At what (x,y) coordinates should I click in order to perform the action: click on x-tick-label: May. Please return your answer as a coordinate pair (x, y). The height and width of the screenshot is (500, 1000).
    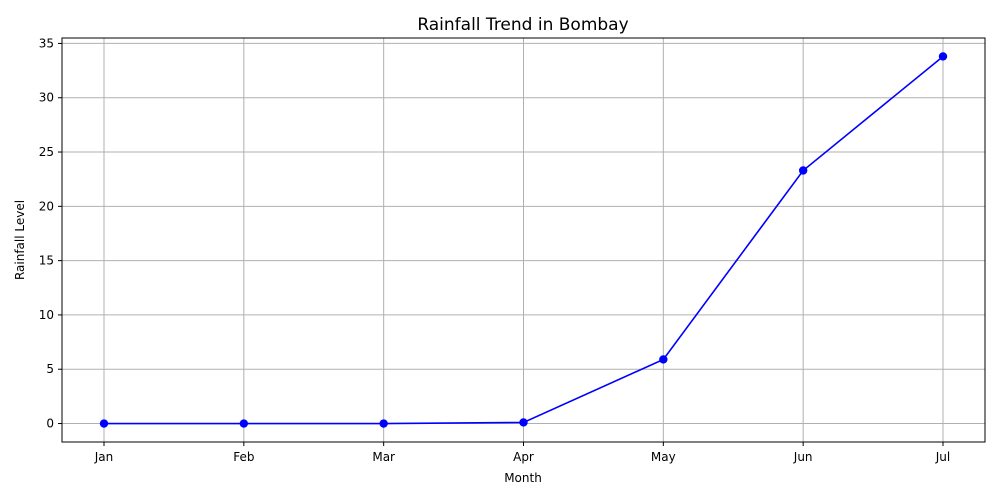
    Looking at the image, I should click on (663, 457).